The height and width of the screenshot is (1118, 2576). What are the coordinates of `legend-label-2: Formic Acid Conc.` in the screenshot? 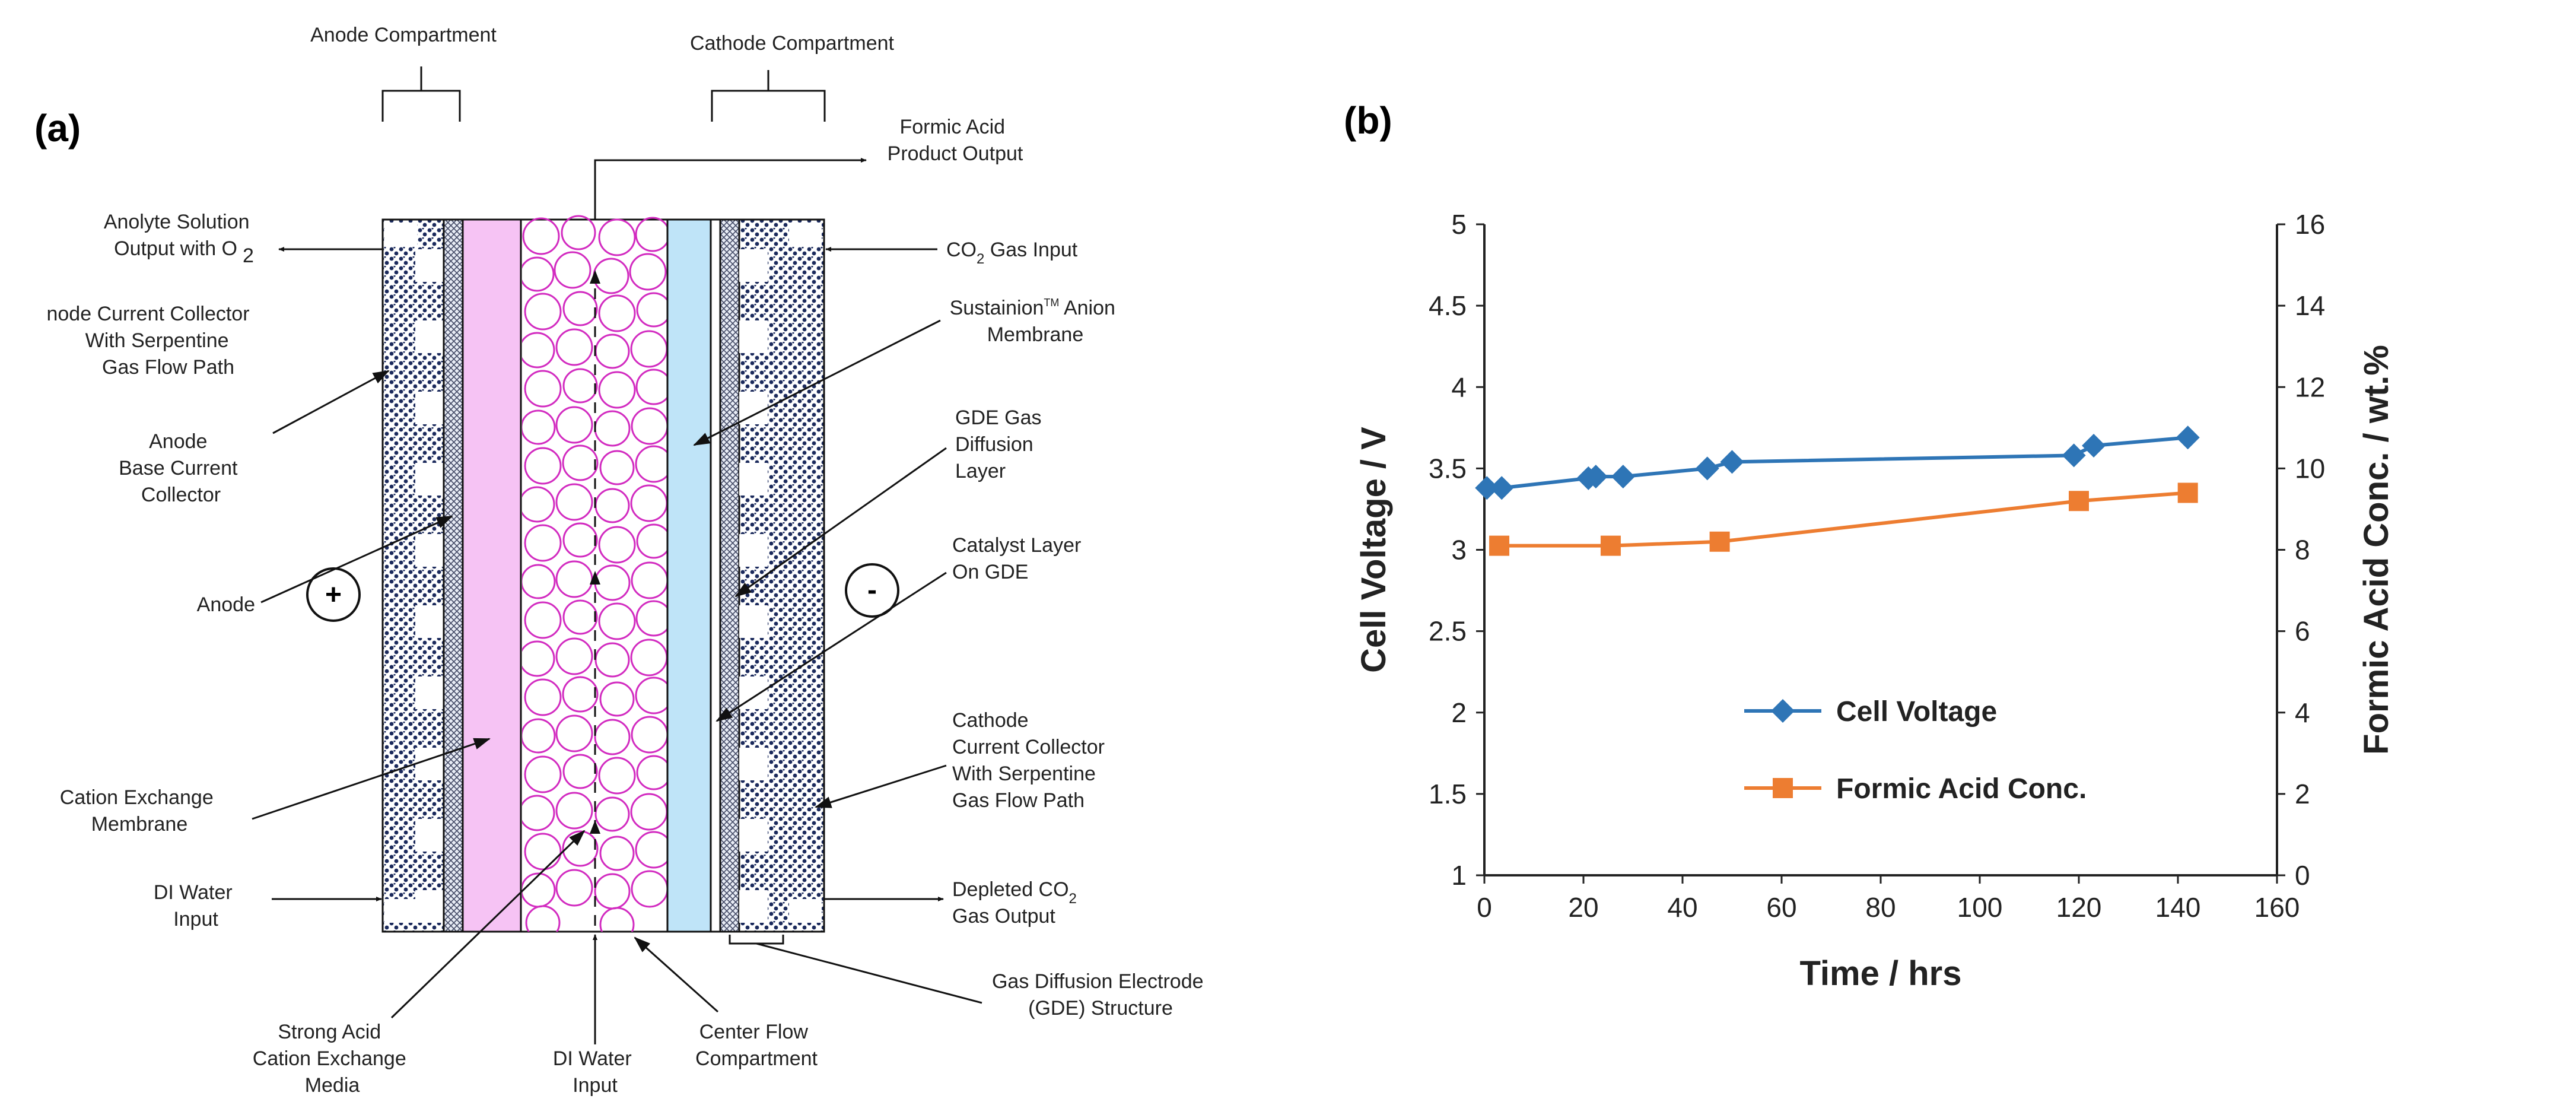 It's located at (1961, 789).